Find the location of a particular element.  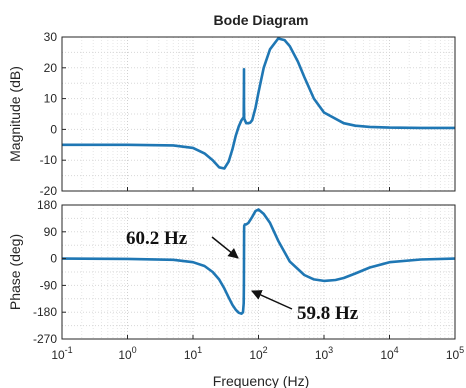

x-tick-label: 10² is located at coordinates (258, 353).